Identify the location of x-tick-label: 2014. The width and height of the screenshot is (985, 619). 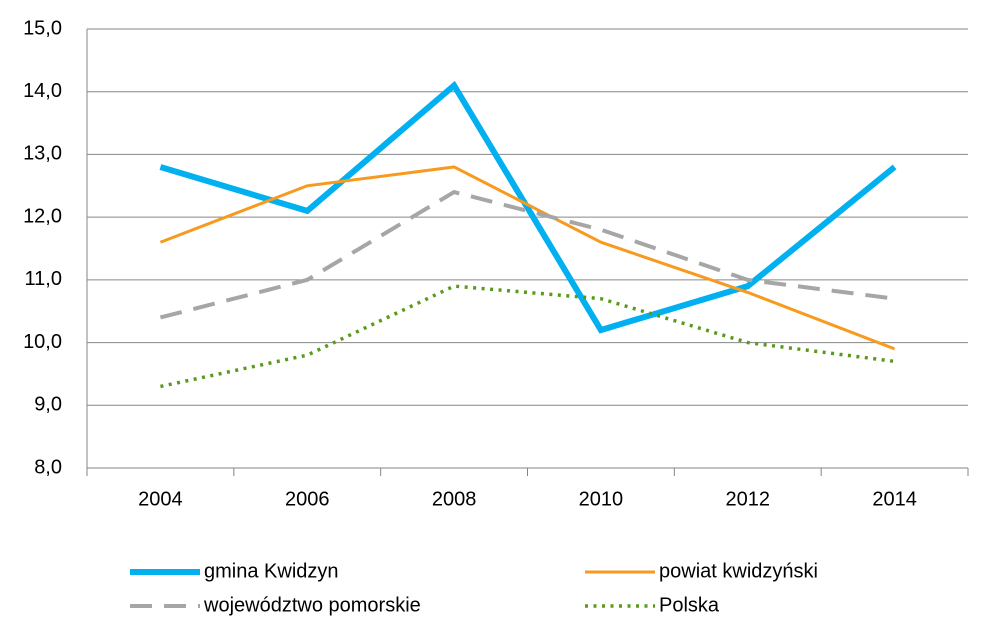
(894, 499).